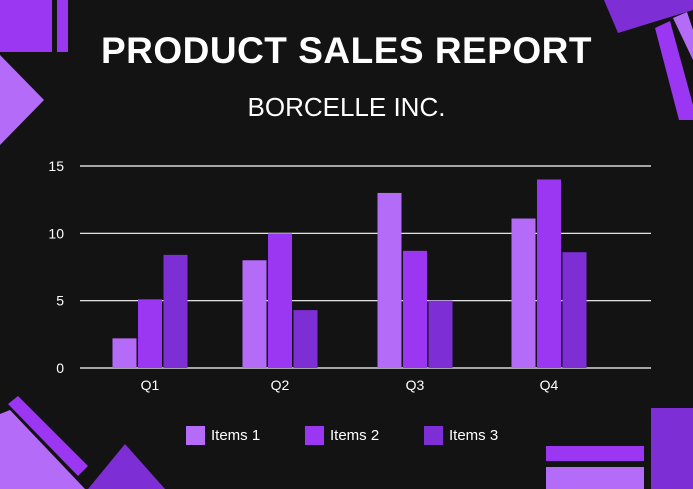 The width and height of the screenshot is (693, 489). I want to click on y-tick-label-10: 10, so click(56, 233).